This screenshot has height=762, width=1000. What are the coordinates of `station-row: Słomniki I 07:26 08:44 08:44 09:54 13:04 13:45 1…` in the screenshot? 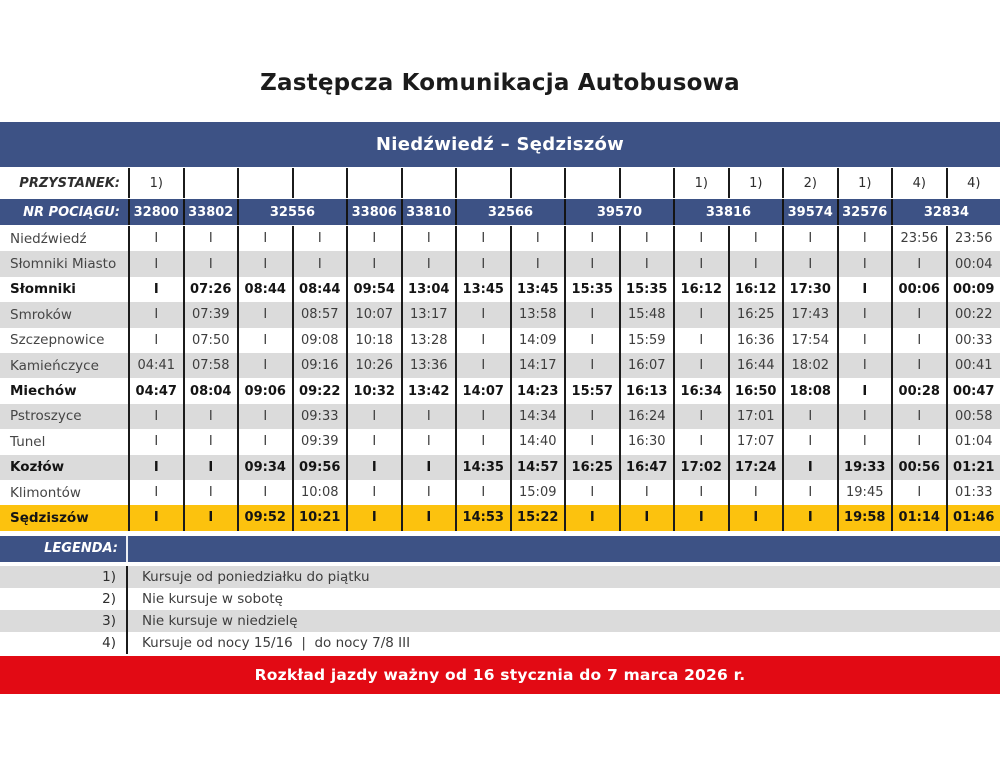 It's located at (500, 289).